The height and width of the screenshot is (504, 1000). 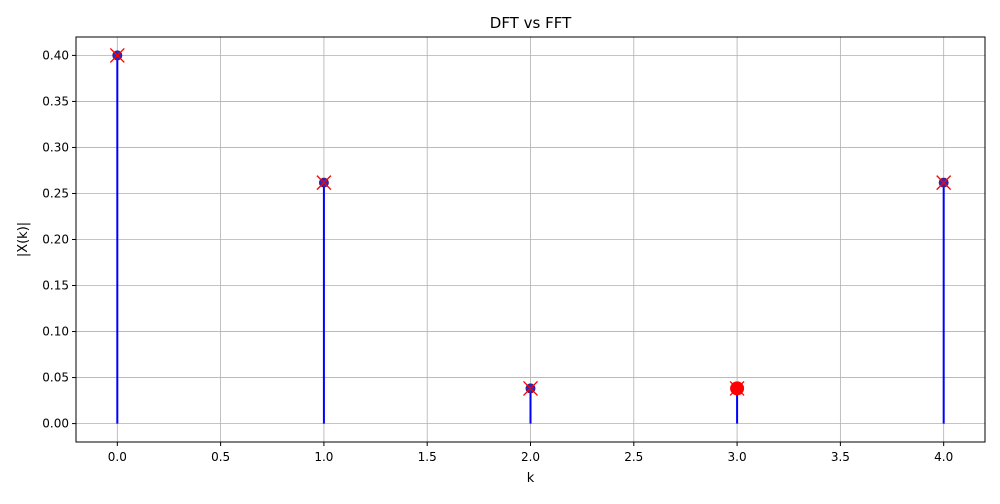 What do you see at coordinates (55, 378) in the screenshot?
I see `y-tick-label: 0.05` at bounding box center [55, 378].